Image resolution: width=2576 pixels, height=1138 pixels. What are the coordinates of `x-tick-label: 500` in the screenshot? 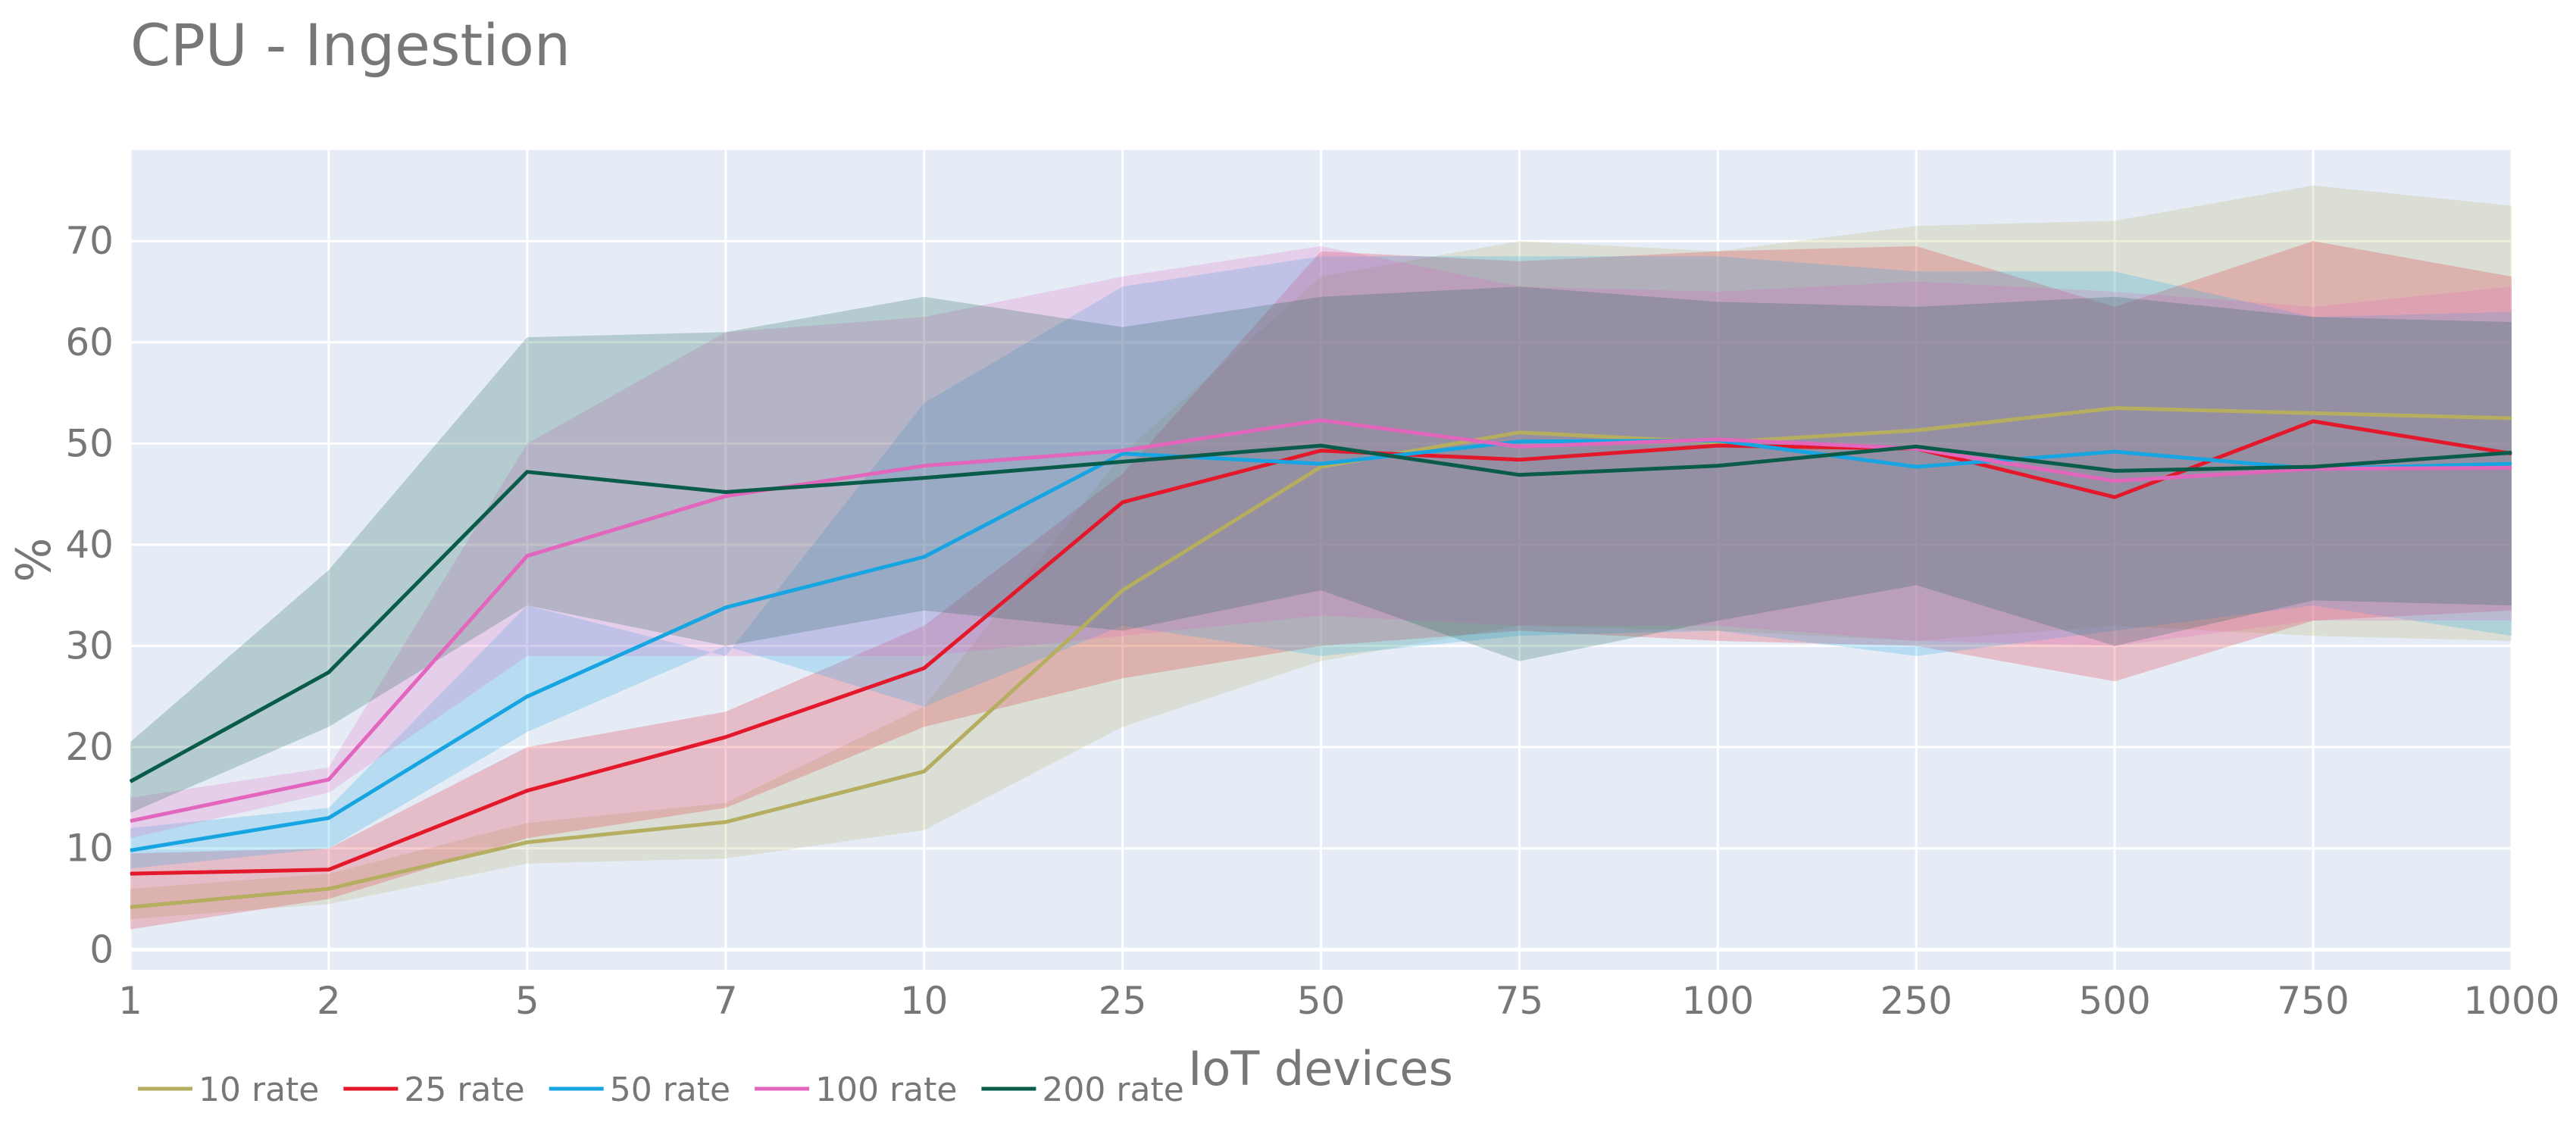 It's located at (2114, 1001).